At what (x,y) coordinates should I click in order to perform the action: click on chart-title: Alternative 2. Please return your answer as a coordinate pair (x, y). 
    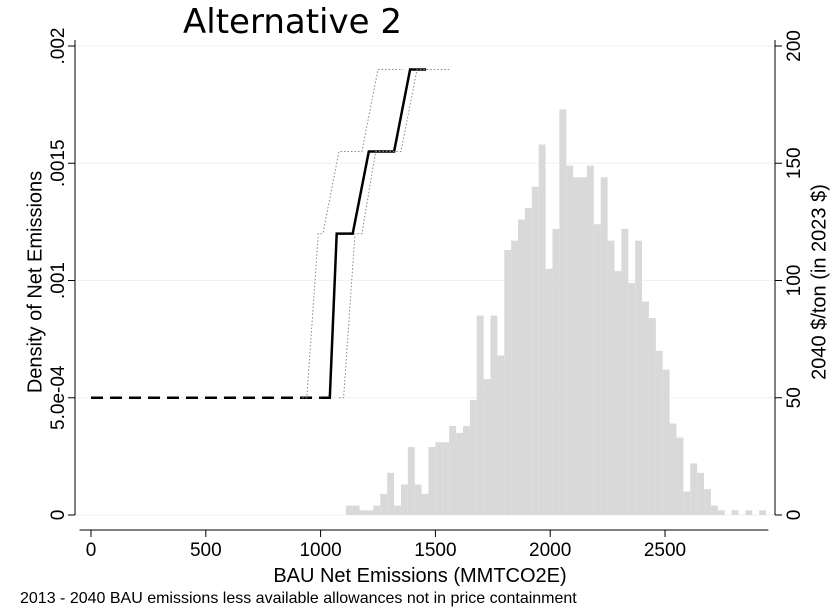
    Looking at the image, I should click on (292, 22).